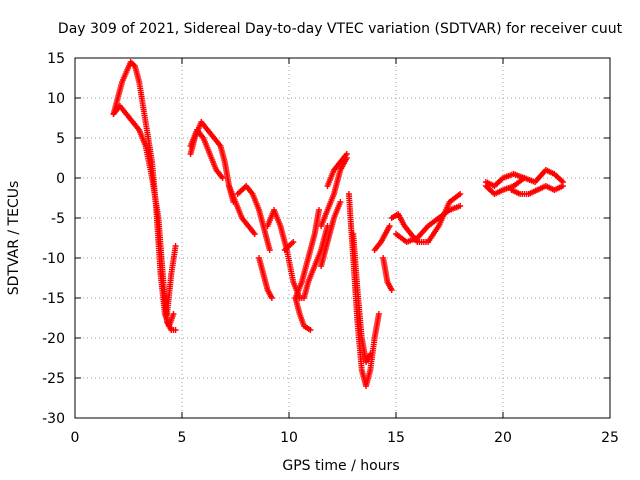 The height and width of the screenshot is (480, 640). What do you see at coordinates (53, 299) in the screenshot?
I see `y-tick-label: -15` at bounding box center [53, 299].